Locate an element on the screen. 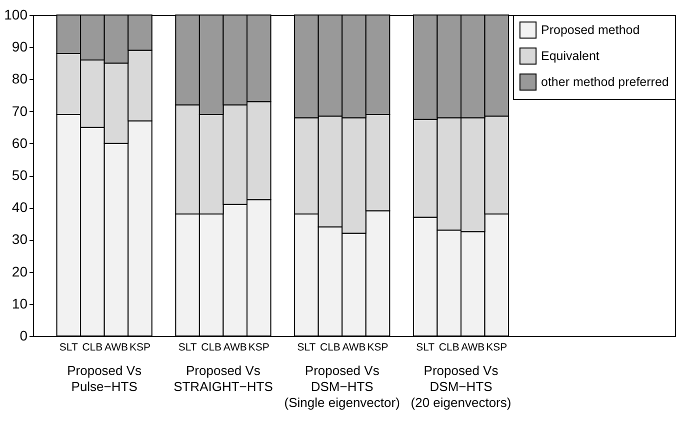 The height and width of the screenshot is (423, 677). y-tick-label: 80 is located at coordinates (20, 78).